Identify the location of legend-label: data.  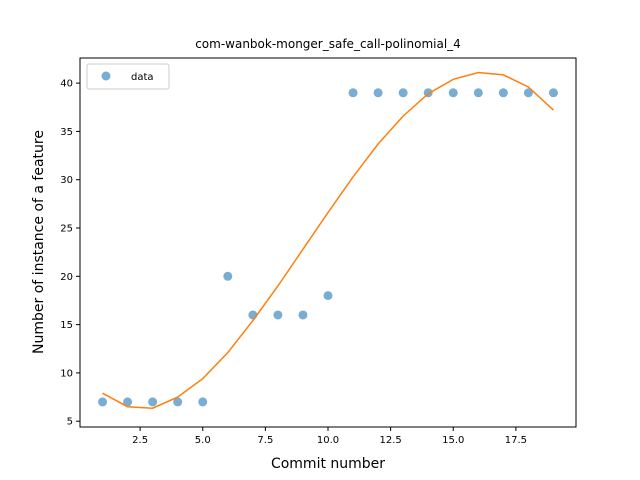
(142, 77).